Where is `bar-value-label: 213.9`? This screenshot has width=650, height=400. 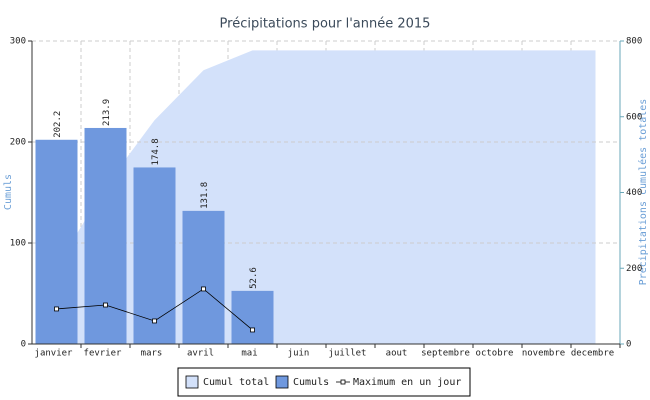
bar-value-label: 213.9 is located at coordinates (107, 112).